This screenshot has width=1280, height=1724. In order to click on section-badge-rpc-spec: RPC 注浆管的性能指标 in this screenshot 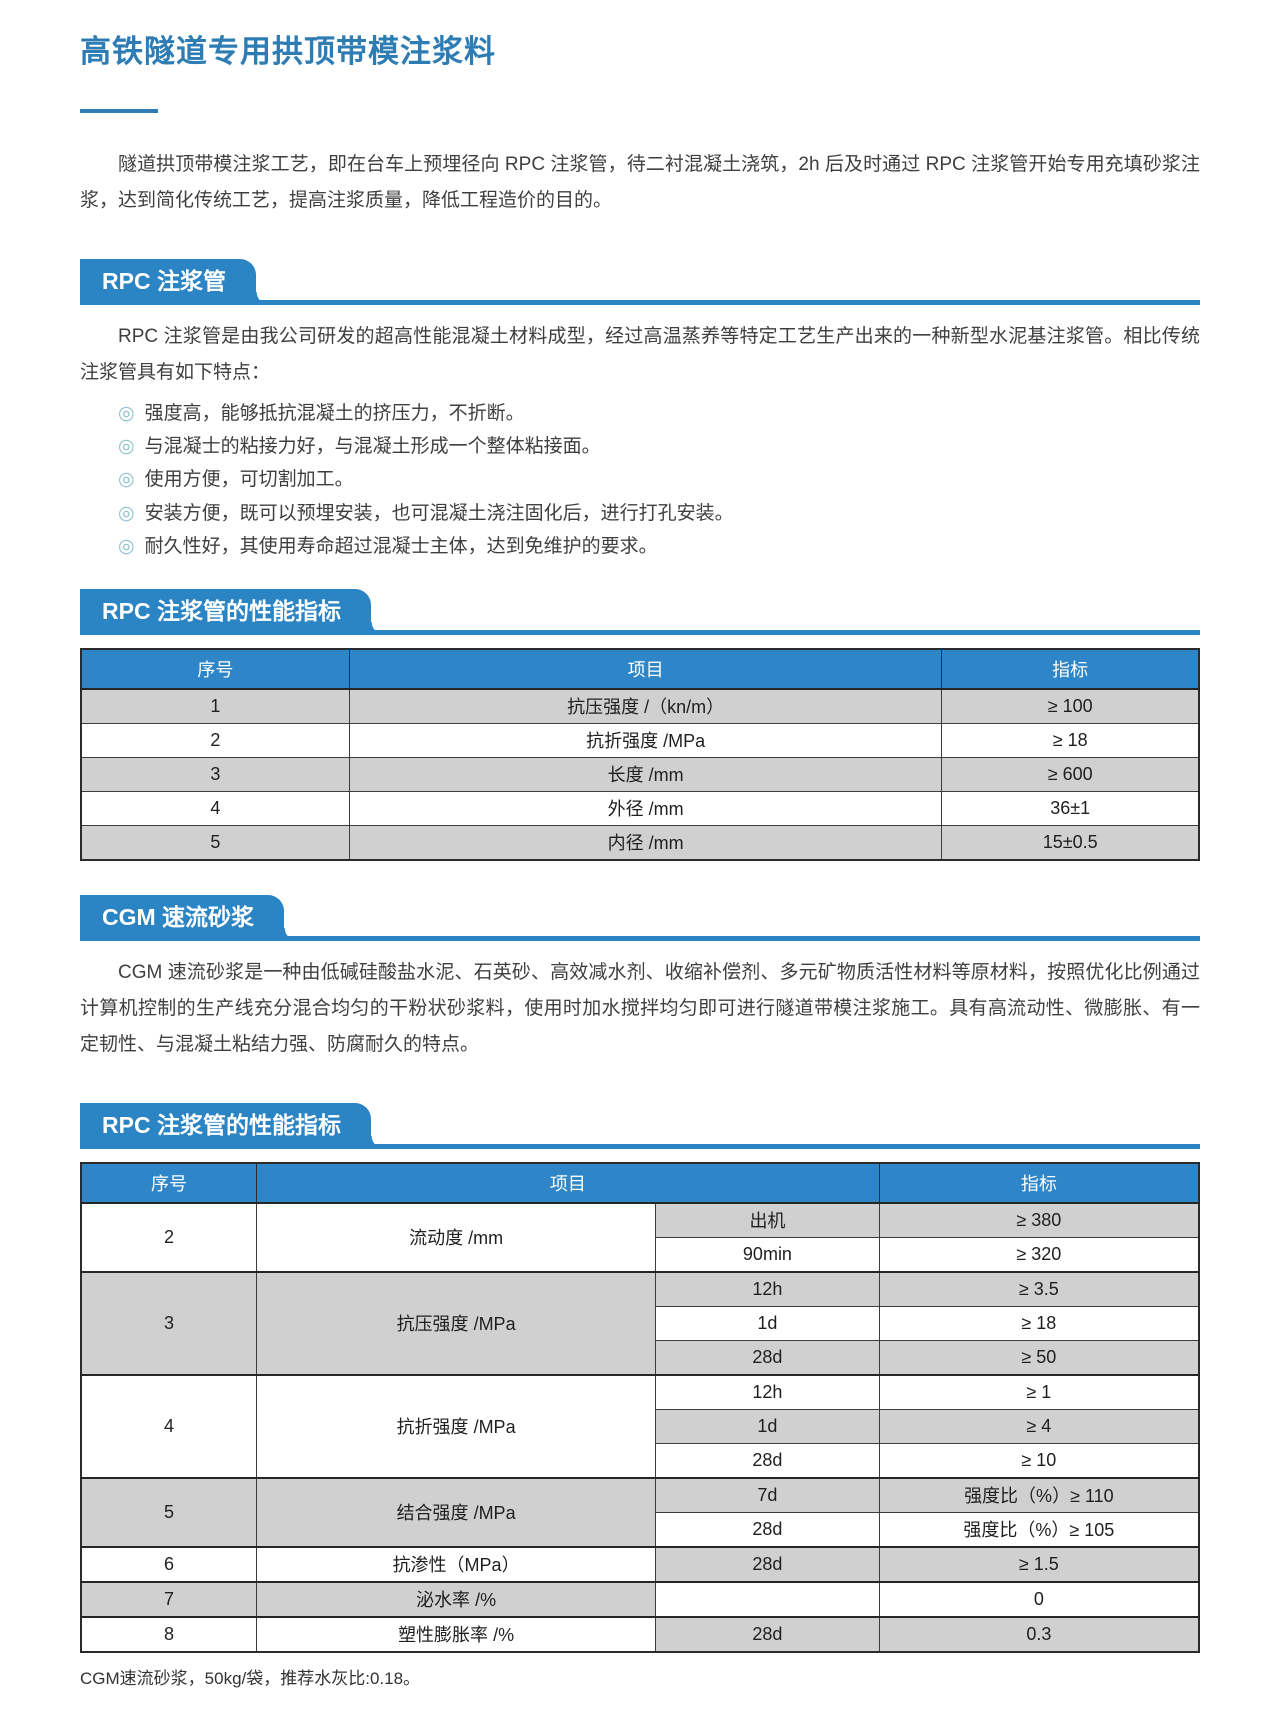, I will do `click(232, 611)`.